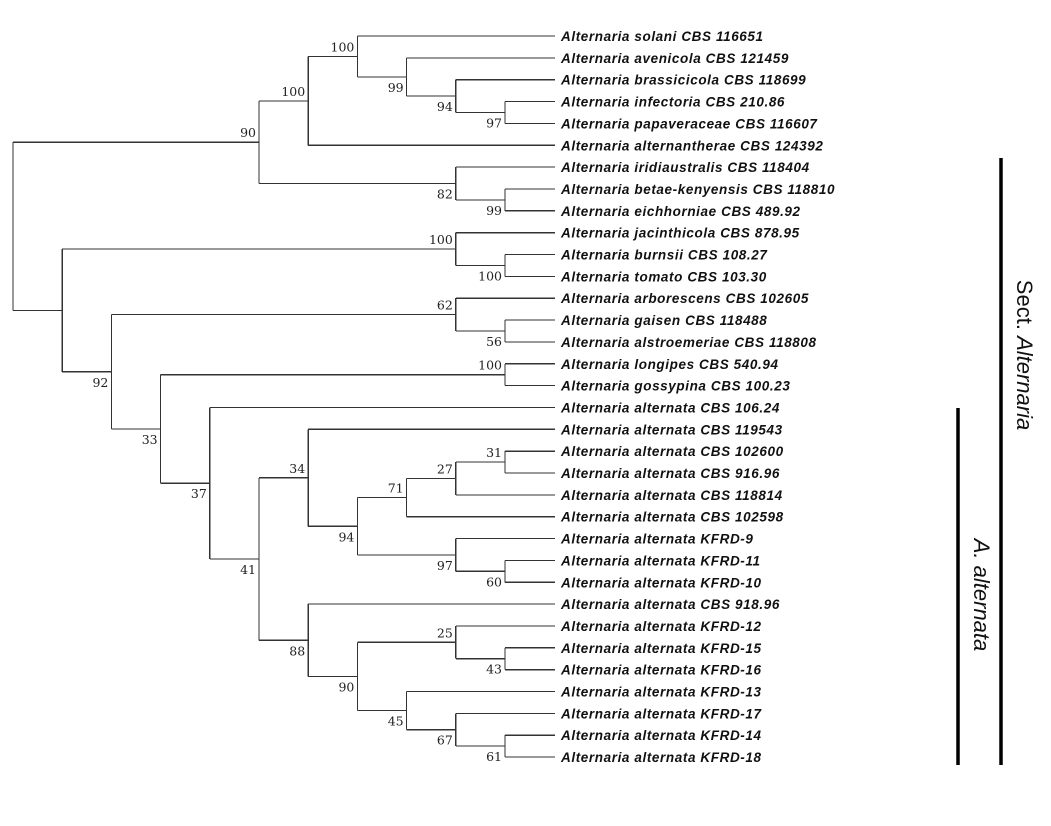 This screenshot has width=1051, height=826. What do you see at coordinates (445, 193) in the screenshot?
I see `bootstrap-value: 82` at bounding box center [445, 193].